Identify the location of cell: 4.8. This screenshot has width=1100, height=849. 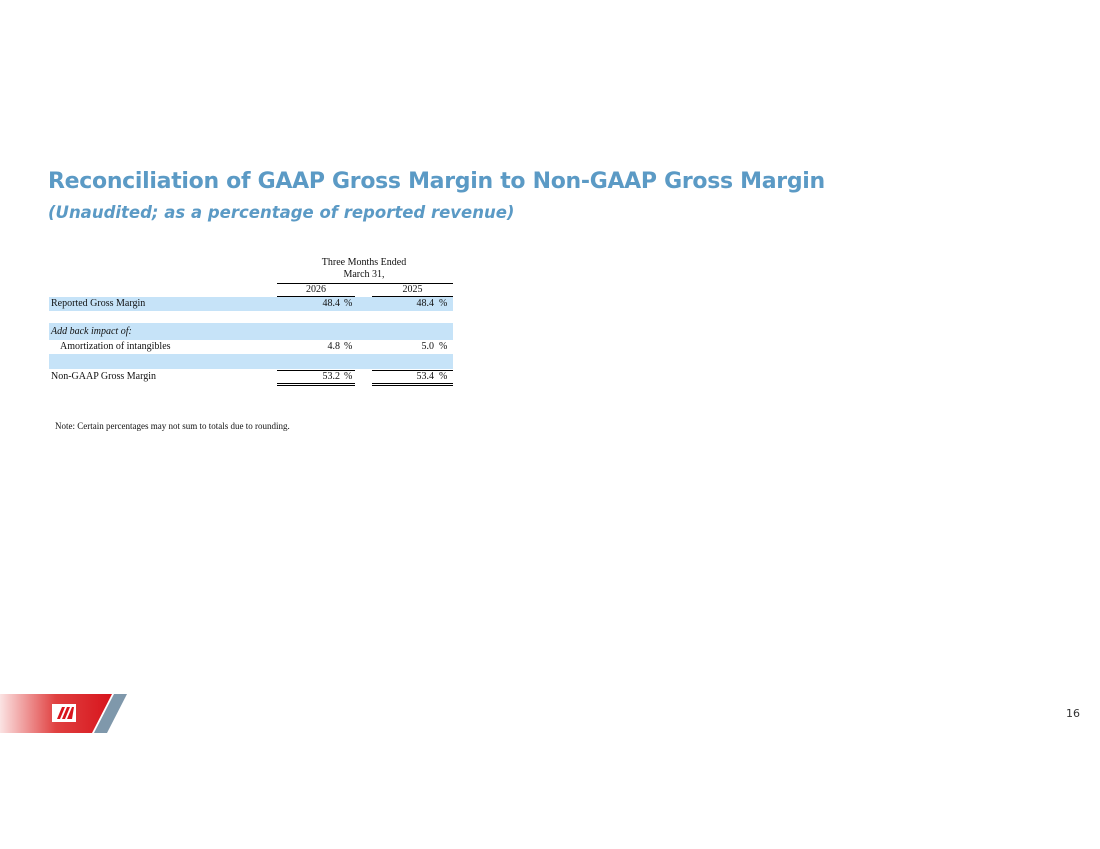
(334, 346).